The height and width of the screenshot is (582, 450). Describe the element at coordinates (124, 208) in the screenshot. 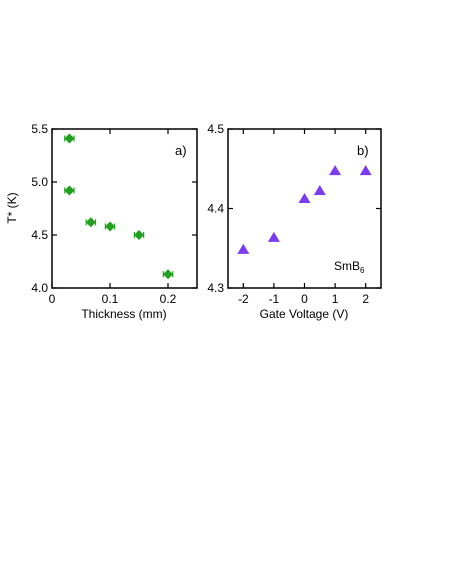

I see `panel-a-plot-frame` at that location.